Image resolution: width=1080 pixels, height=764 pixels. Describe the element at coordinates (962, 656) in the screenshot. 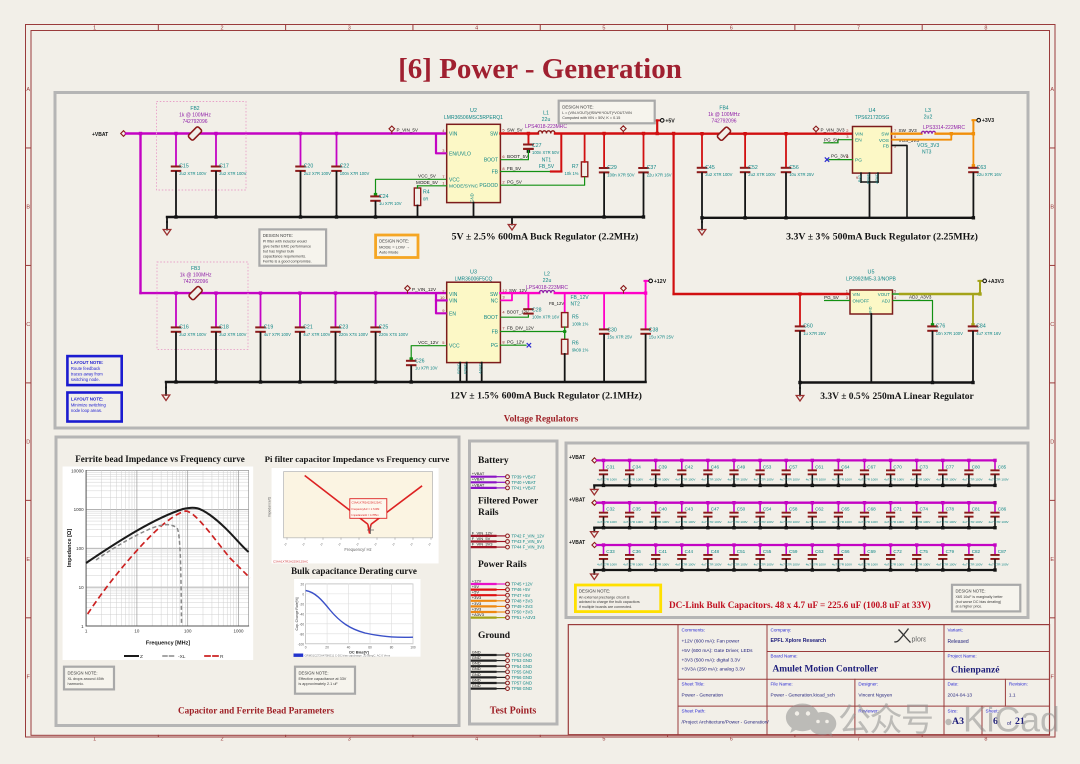

I see `svg-text: Project Name:` at that location.